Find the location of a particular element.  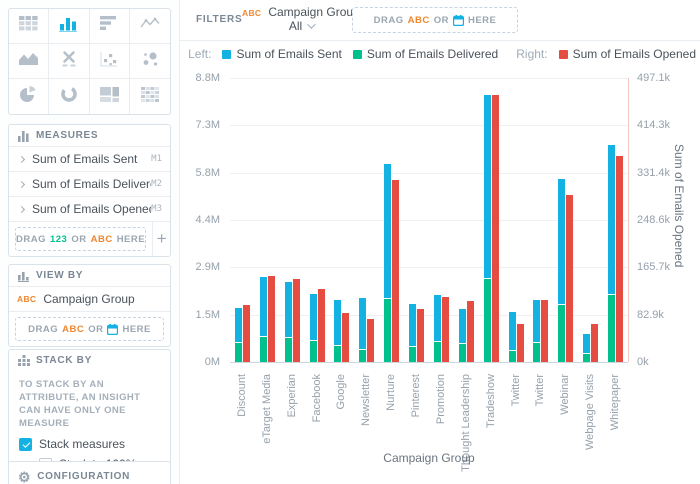

picker-table is located at coordinates (29, 26).